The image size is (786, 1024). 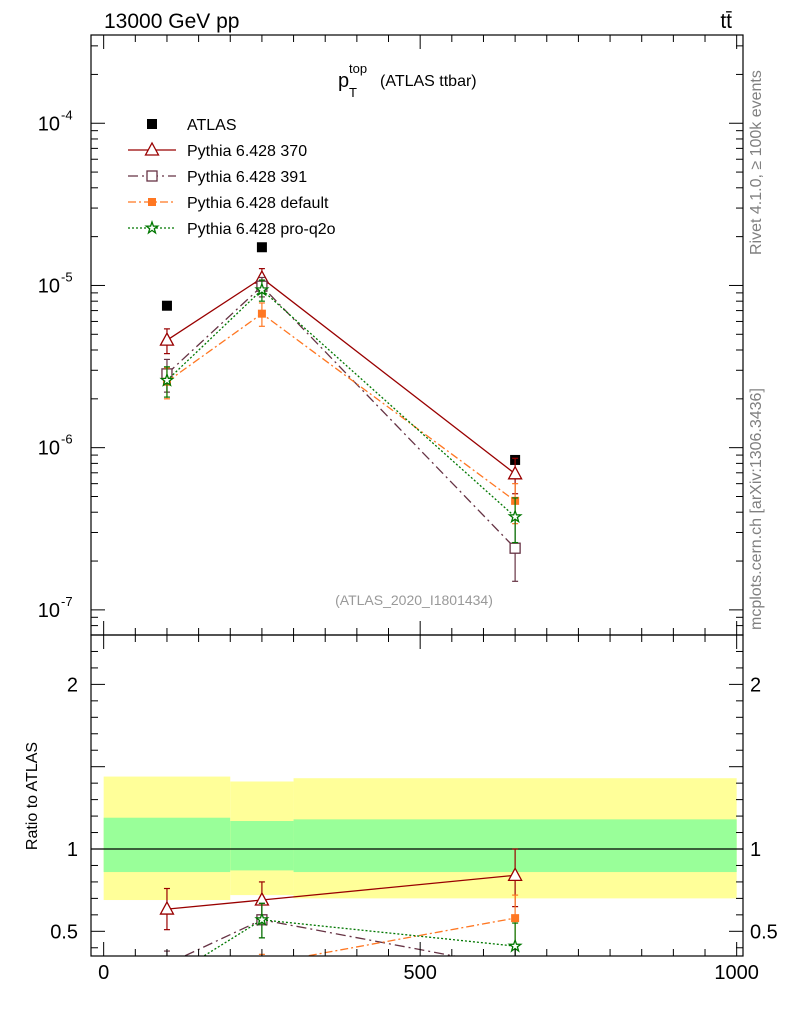 What do you see at coordinates (72, 685) in the screenshot?
I see `ratio-y-tick-label-left: 2` at bounding box center [72, 685].